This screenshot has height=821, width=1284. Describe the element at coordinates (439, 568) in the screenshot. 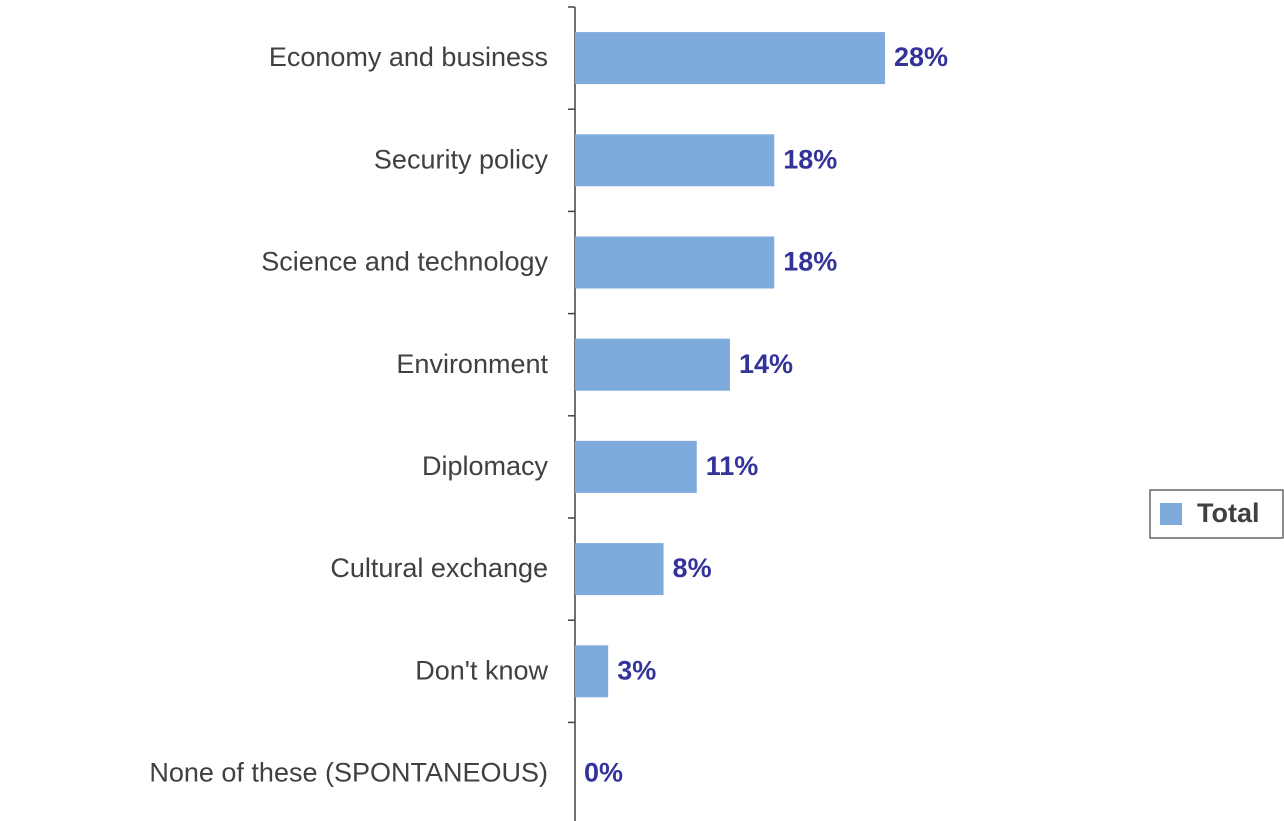

I see `category-label: Cultural exchange` at that location.